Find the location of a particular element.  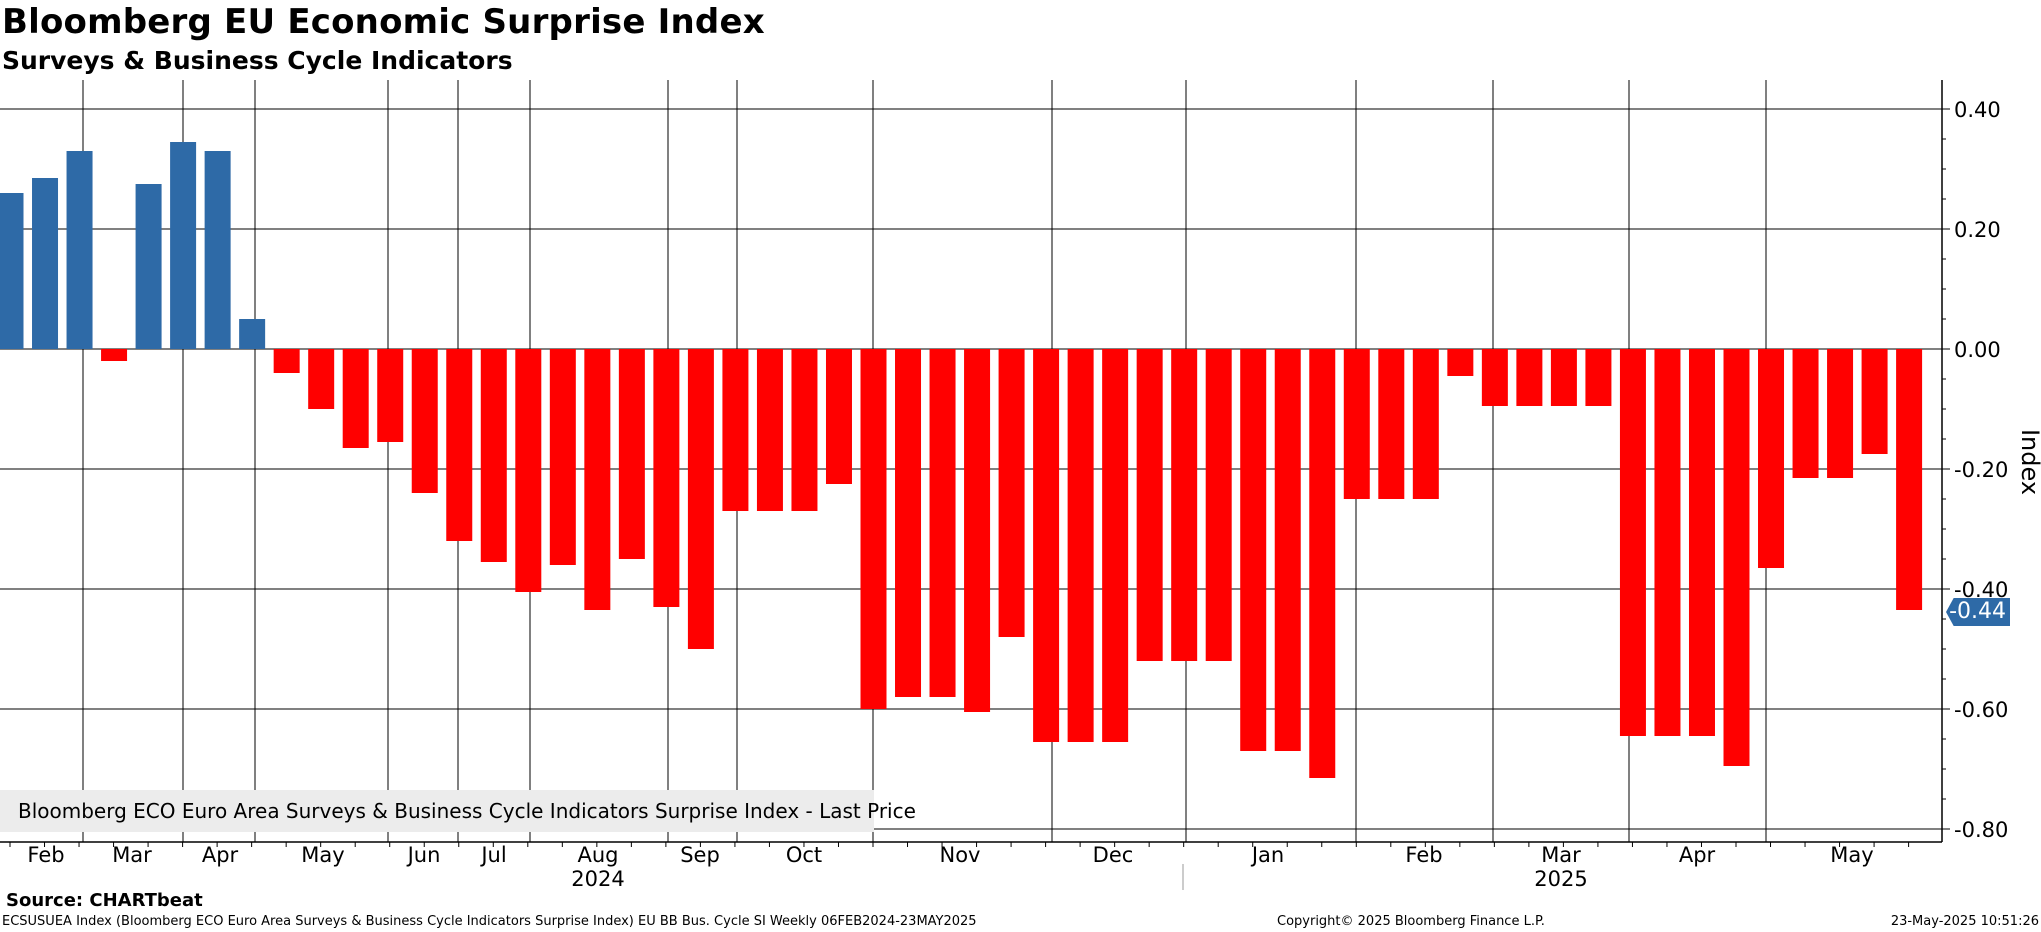

timestamp: 23-May-2025 10:51:26 is located at coordinates (1964, 921).